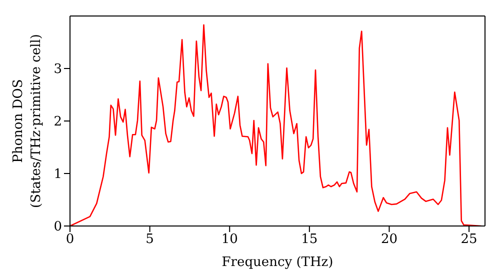 The image size is (500, 280). I want to click on y-tick-label: 2, so click(58, 122).